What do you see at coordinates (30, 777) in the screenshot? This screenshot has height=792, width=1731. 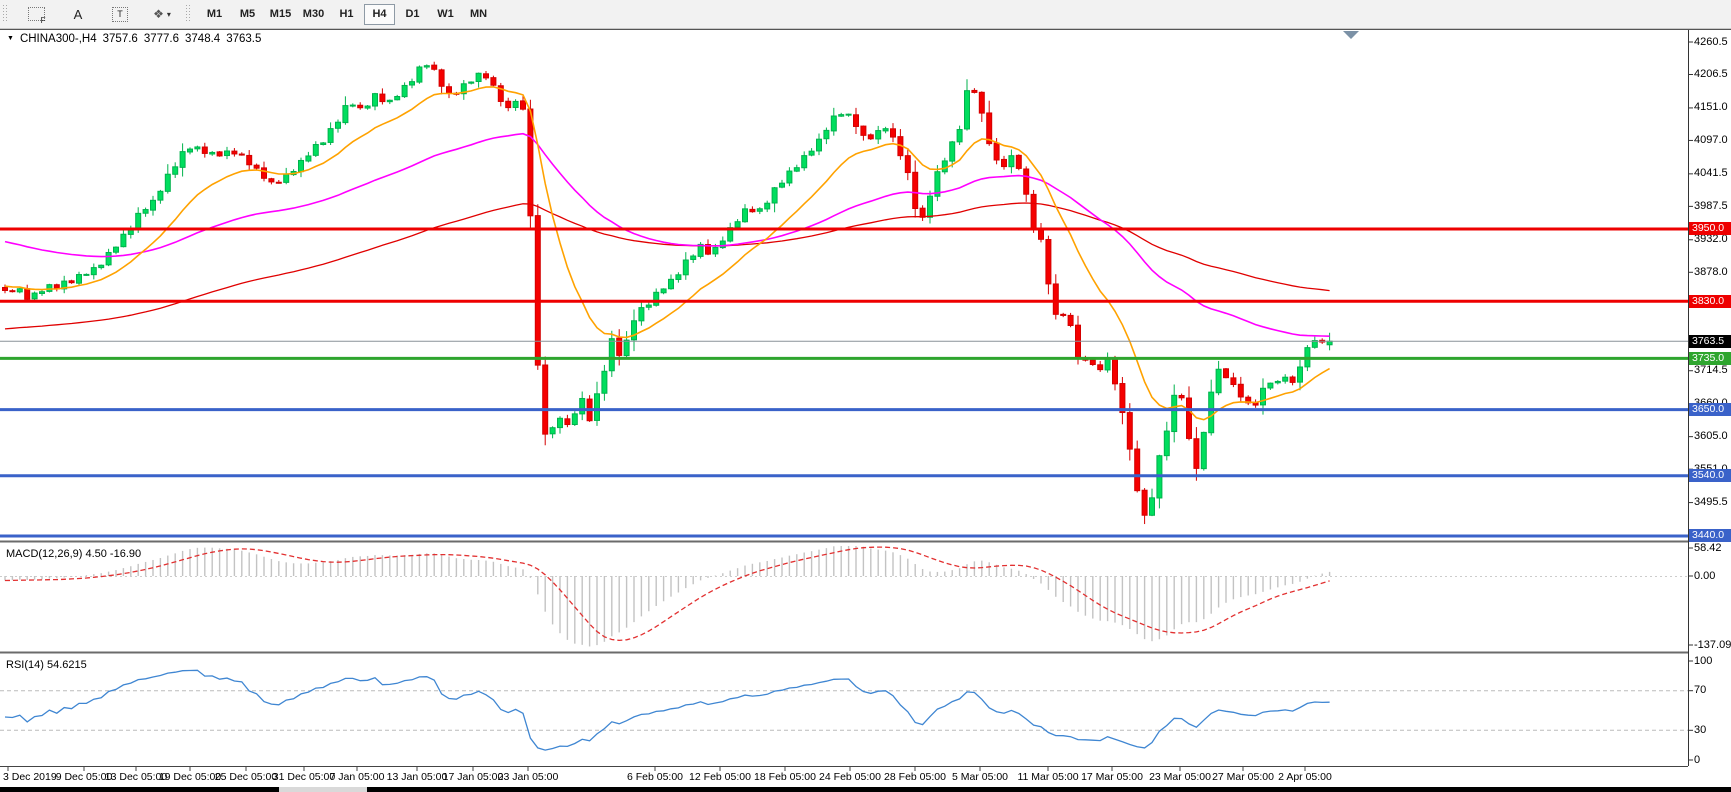 I see `date-label: 3 Dec 2019` at bounding box center [30, 777].